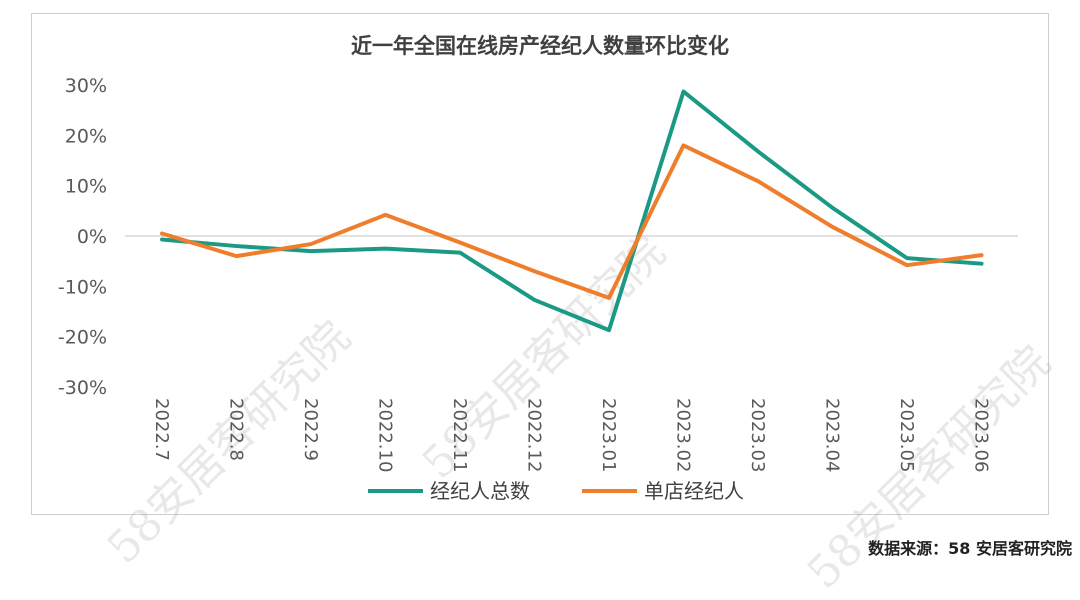  Describe the element at coordinates (970, 547) in the screenshot. I see `data-source-note: 数据来源：58 安居客研究院` at that location.